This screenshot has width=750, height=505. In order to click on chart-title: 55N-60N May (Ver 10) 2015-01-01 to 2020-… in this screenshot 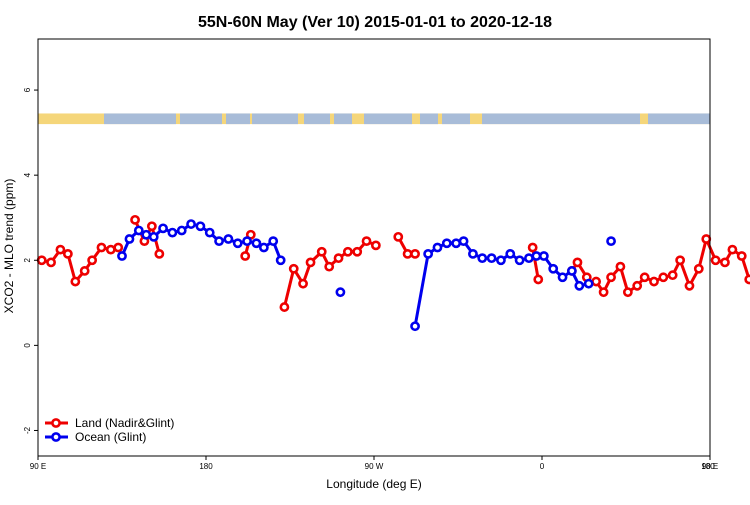, I will do `click(375, 22)`.